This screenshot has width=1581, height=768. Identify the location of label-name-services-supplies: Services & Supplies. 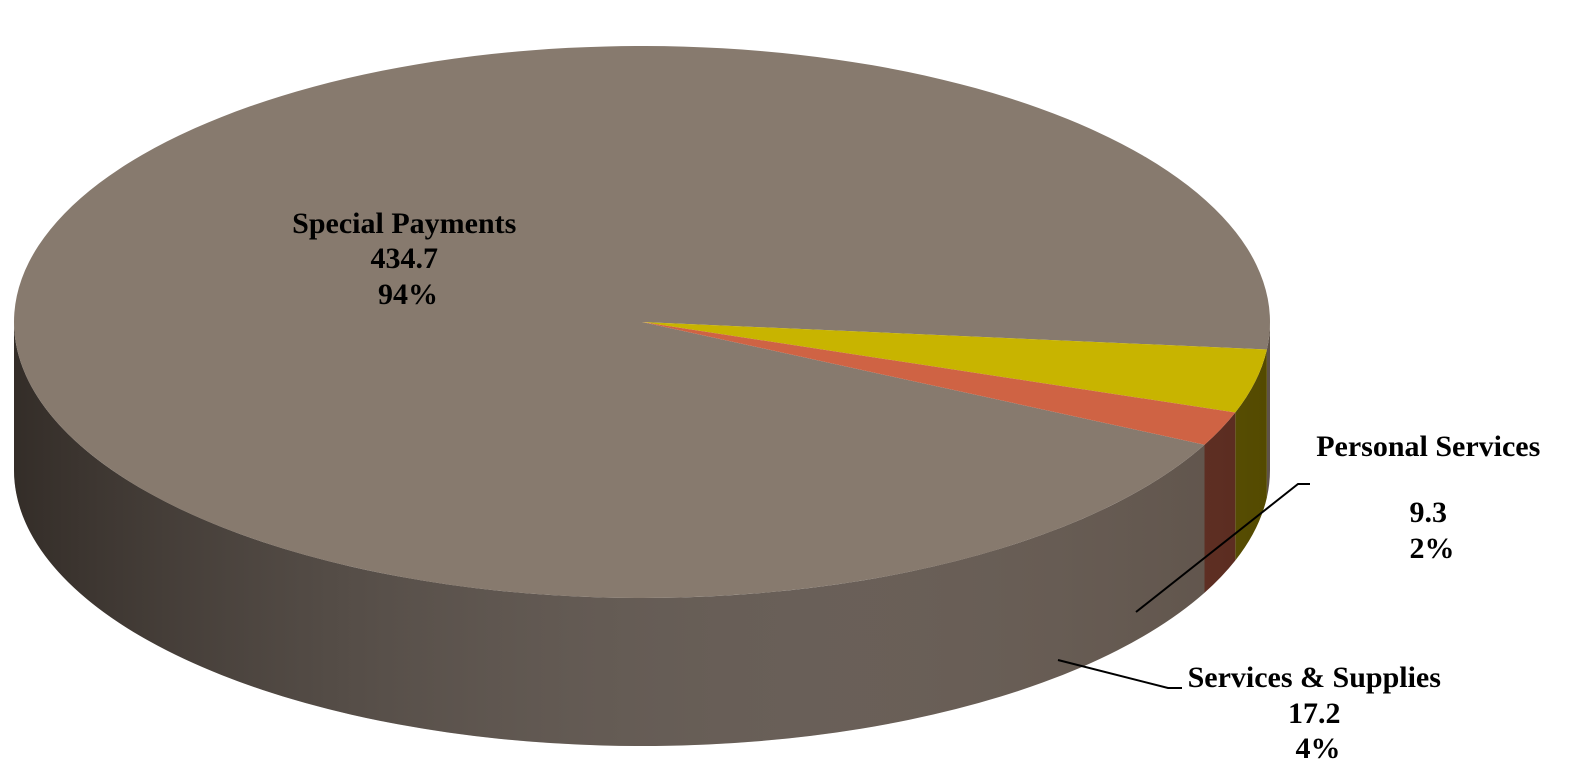
(1314, 677).